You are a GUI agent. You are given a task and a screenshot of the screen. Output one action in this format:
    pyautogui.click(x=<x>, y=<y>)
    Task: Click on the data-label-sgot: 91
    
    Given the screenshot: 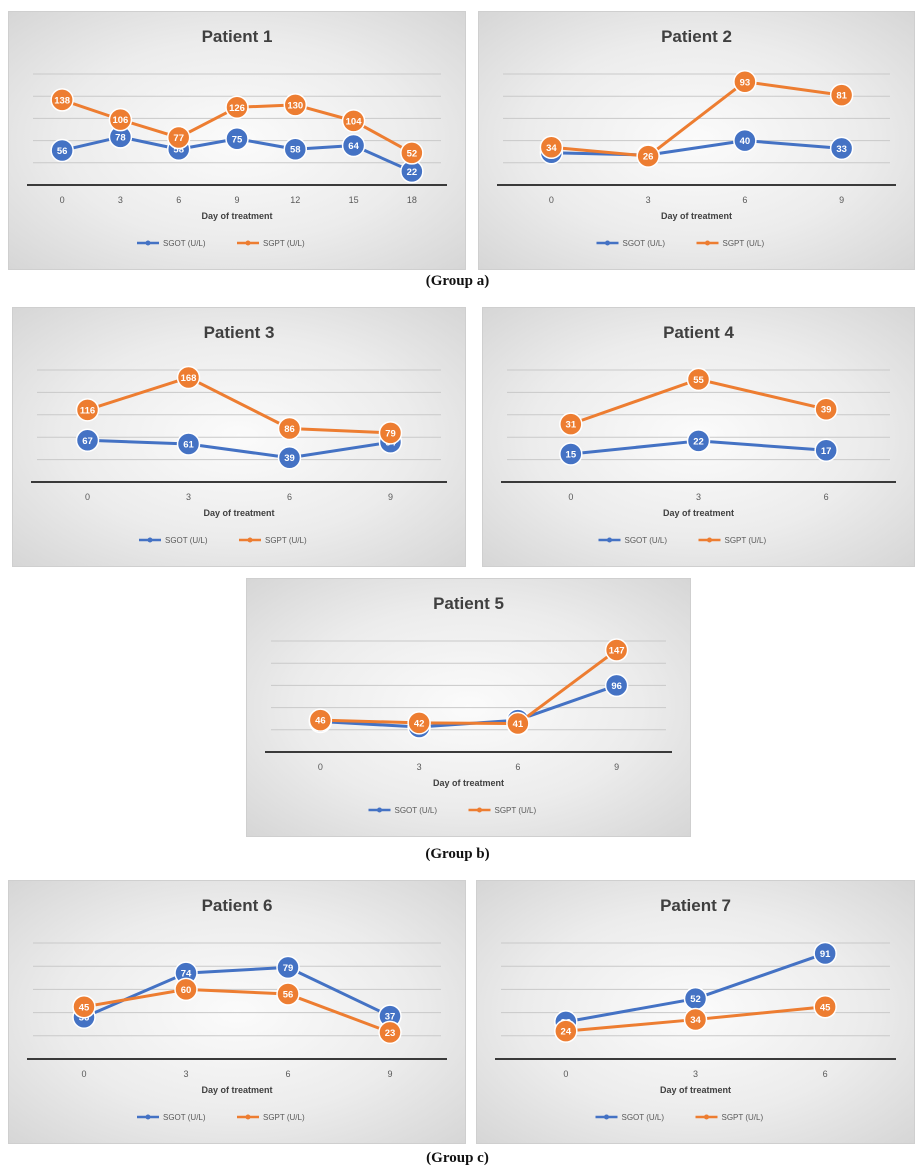 What is the action you would take?
    pyautogui.click(x=825, y=954)
    